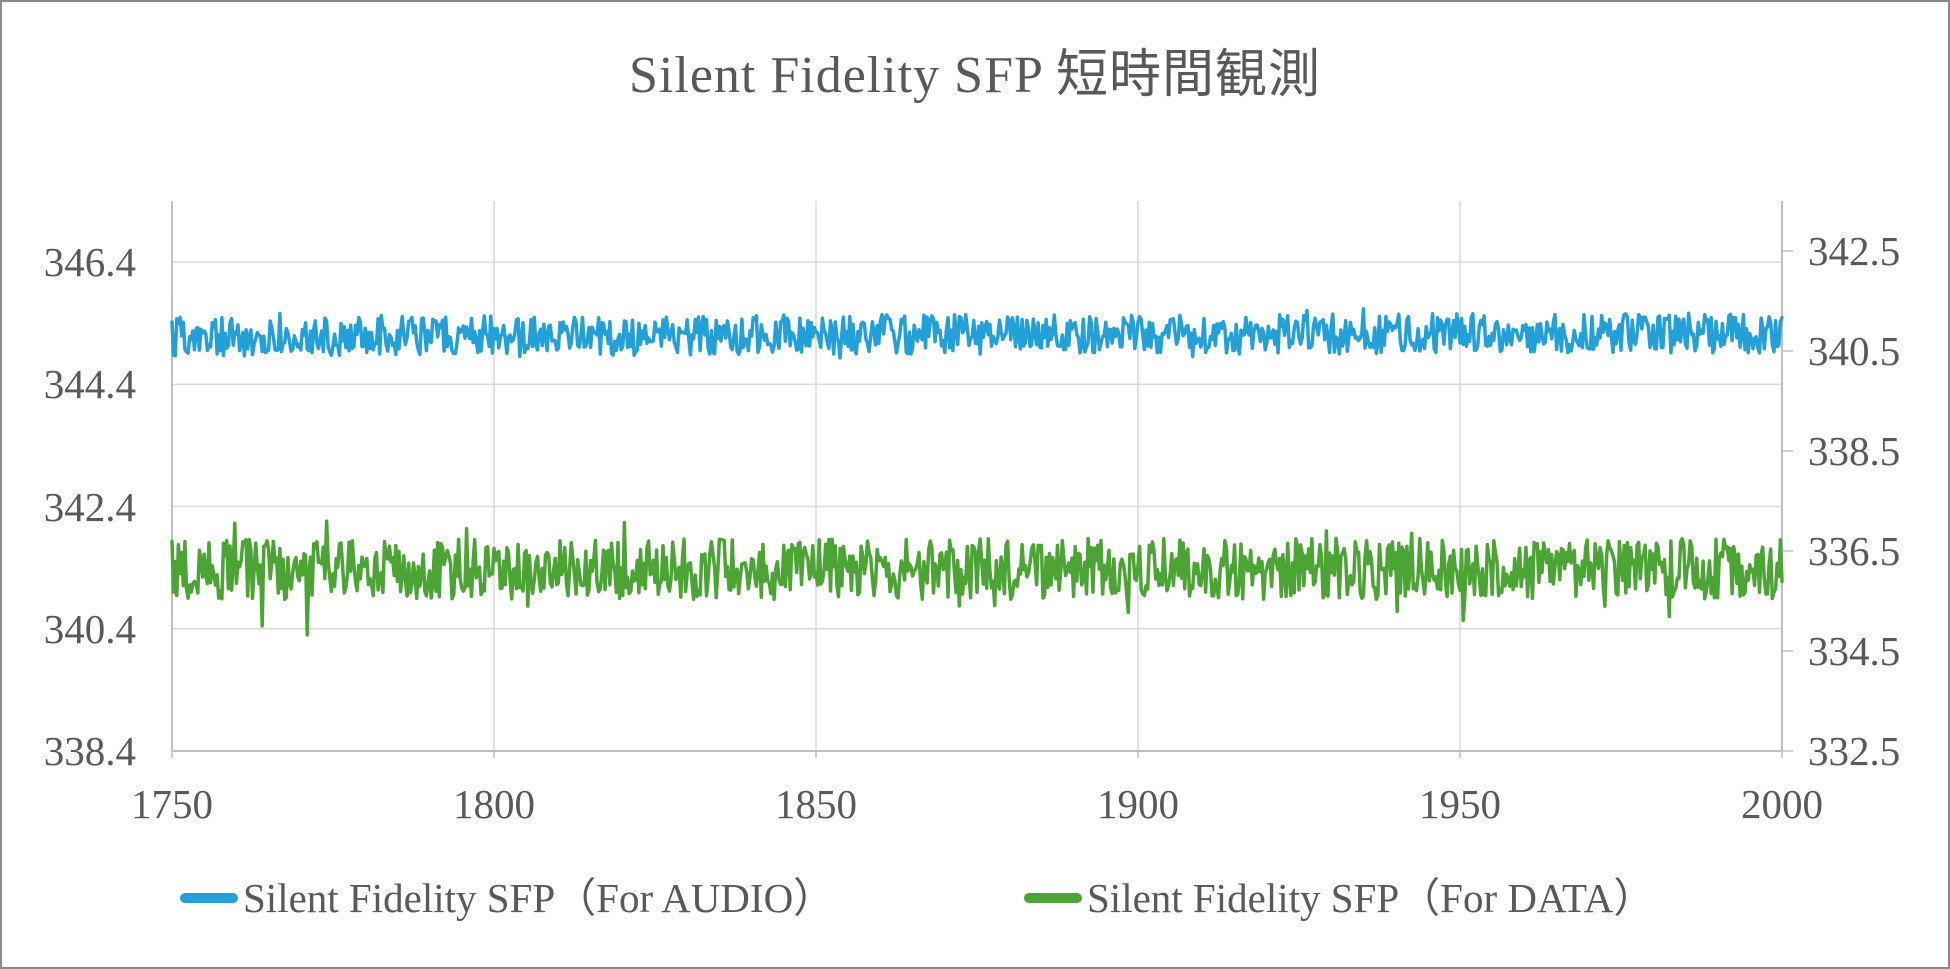 This screenshot has width=1950, height=969. What do you see at coordinates (977, 578) in the screenshot?
I see `data-series-line` at bounding box center [977, 578].